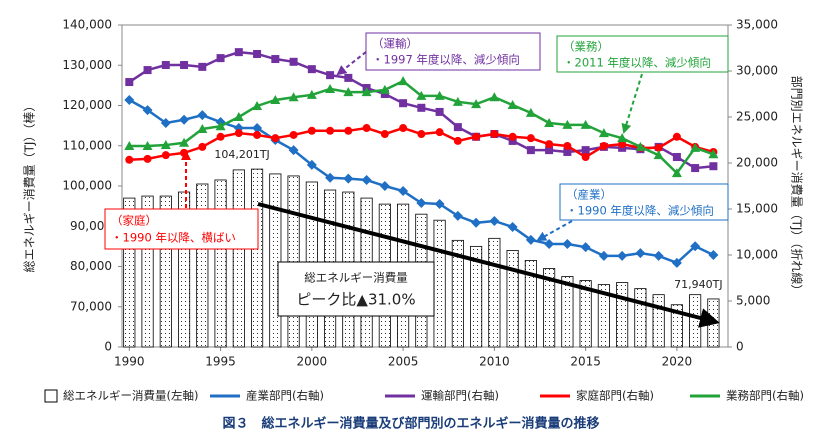 This screenshot has height=437, width=822. I want to click on total-box, so click(356, 289).